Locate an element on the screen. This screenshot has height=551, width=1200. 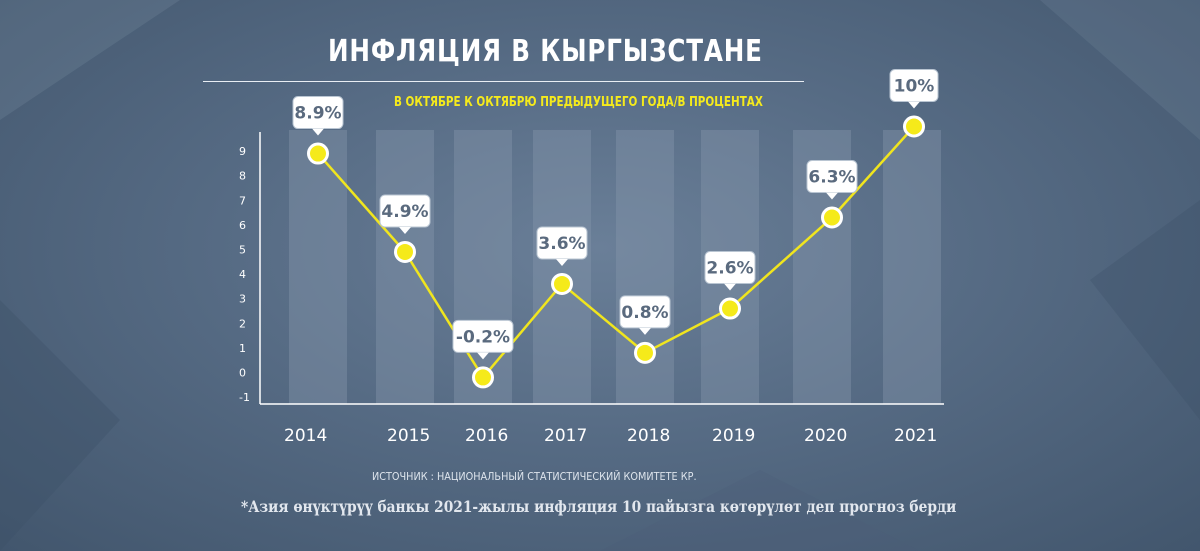
data-point-2015 is located at coordinates (405, 251).